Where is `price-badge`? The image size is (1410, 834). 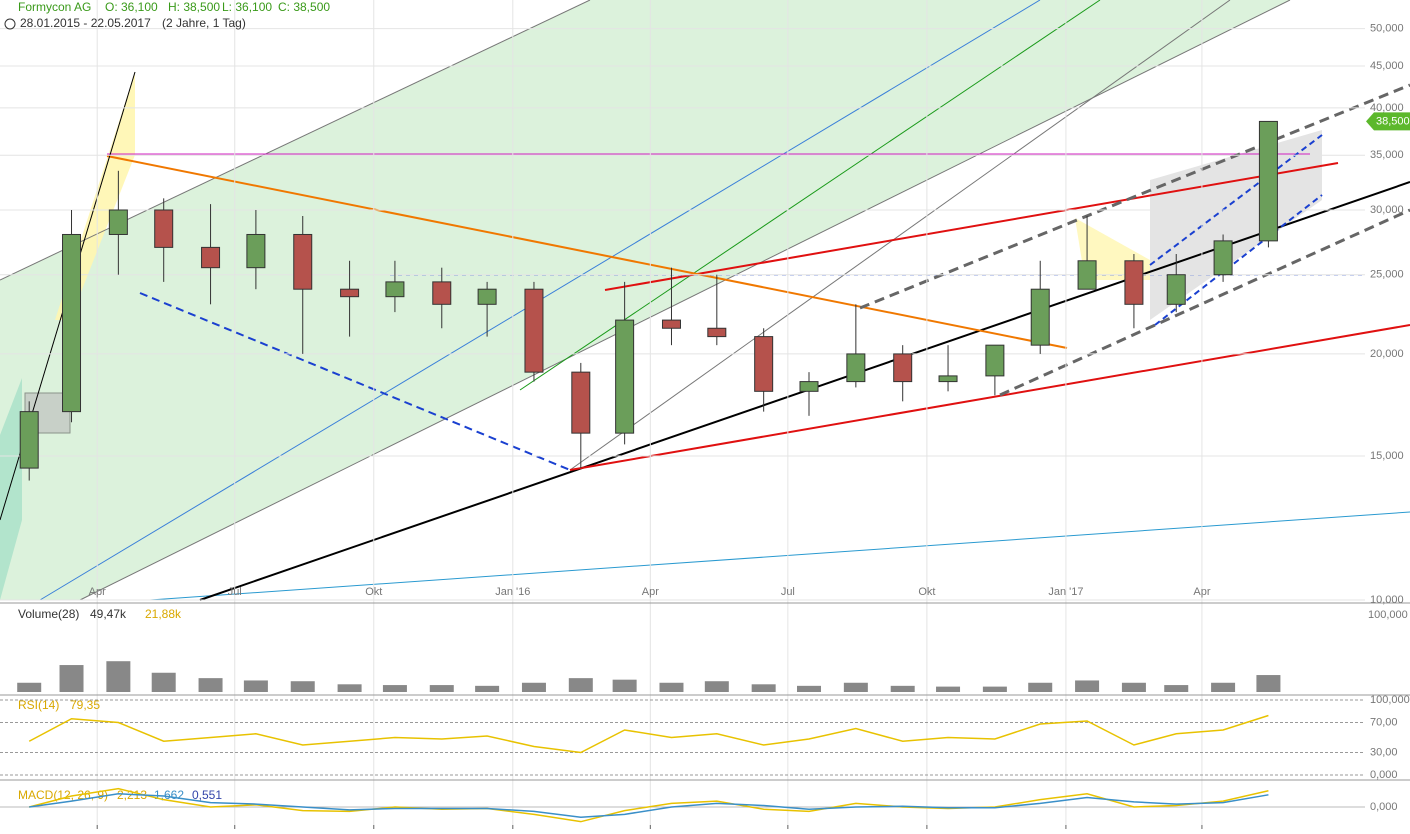 price-badge is located at coordinates (1388, 121).